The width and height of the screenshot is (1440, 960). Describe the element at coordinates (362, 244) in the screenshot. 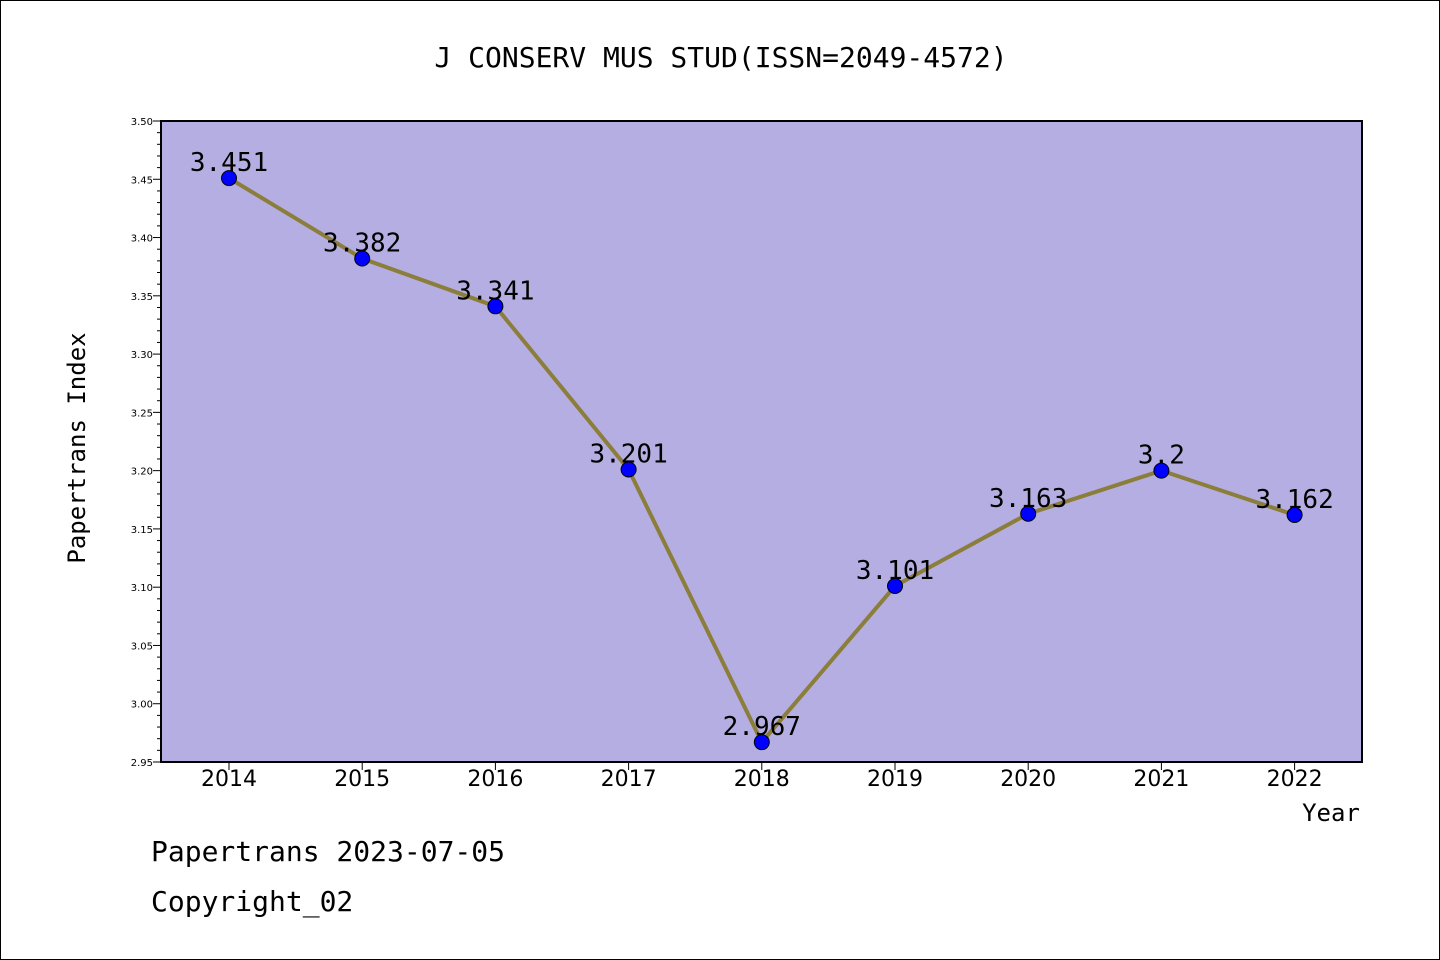

I see `data-point-label: 3.382` at that location.